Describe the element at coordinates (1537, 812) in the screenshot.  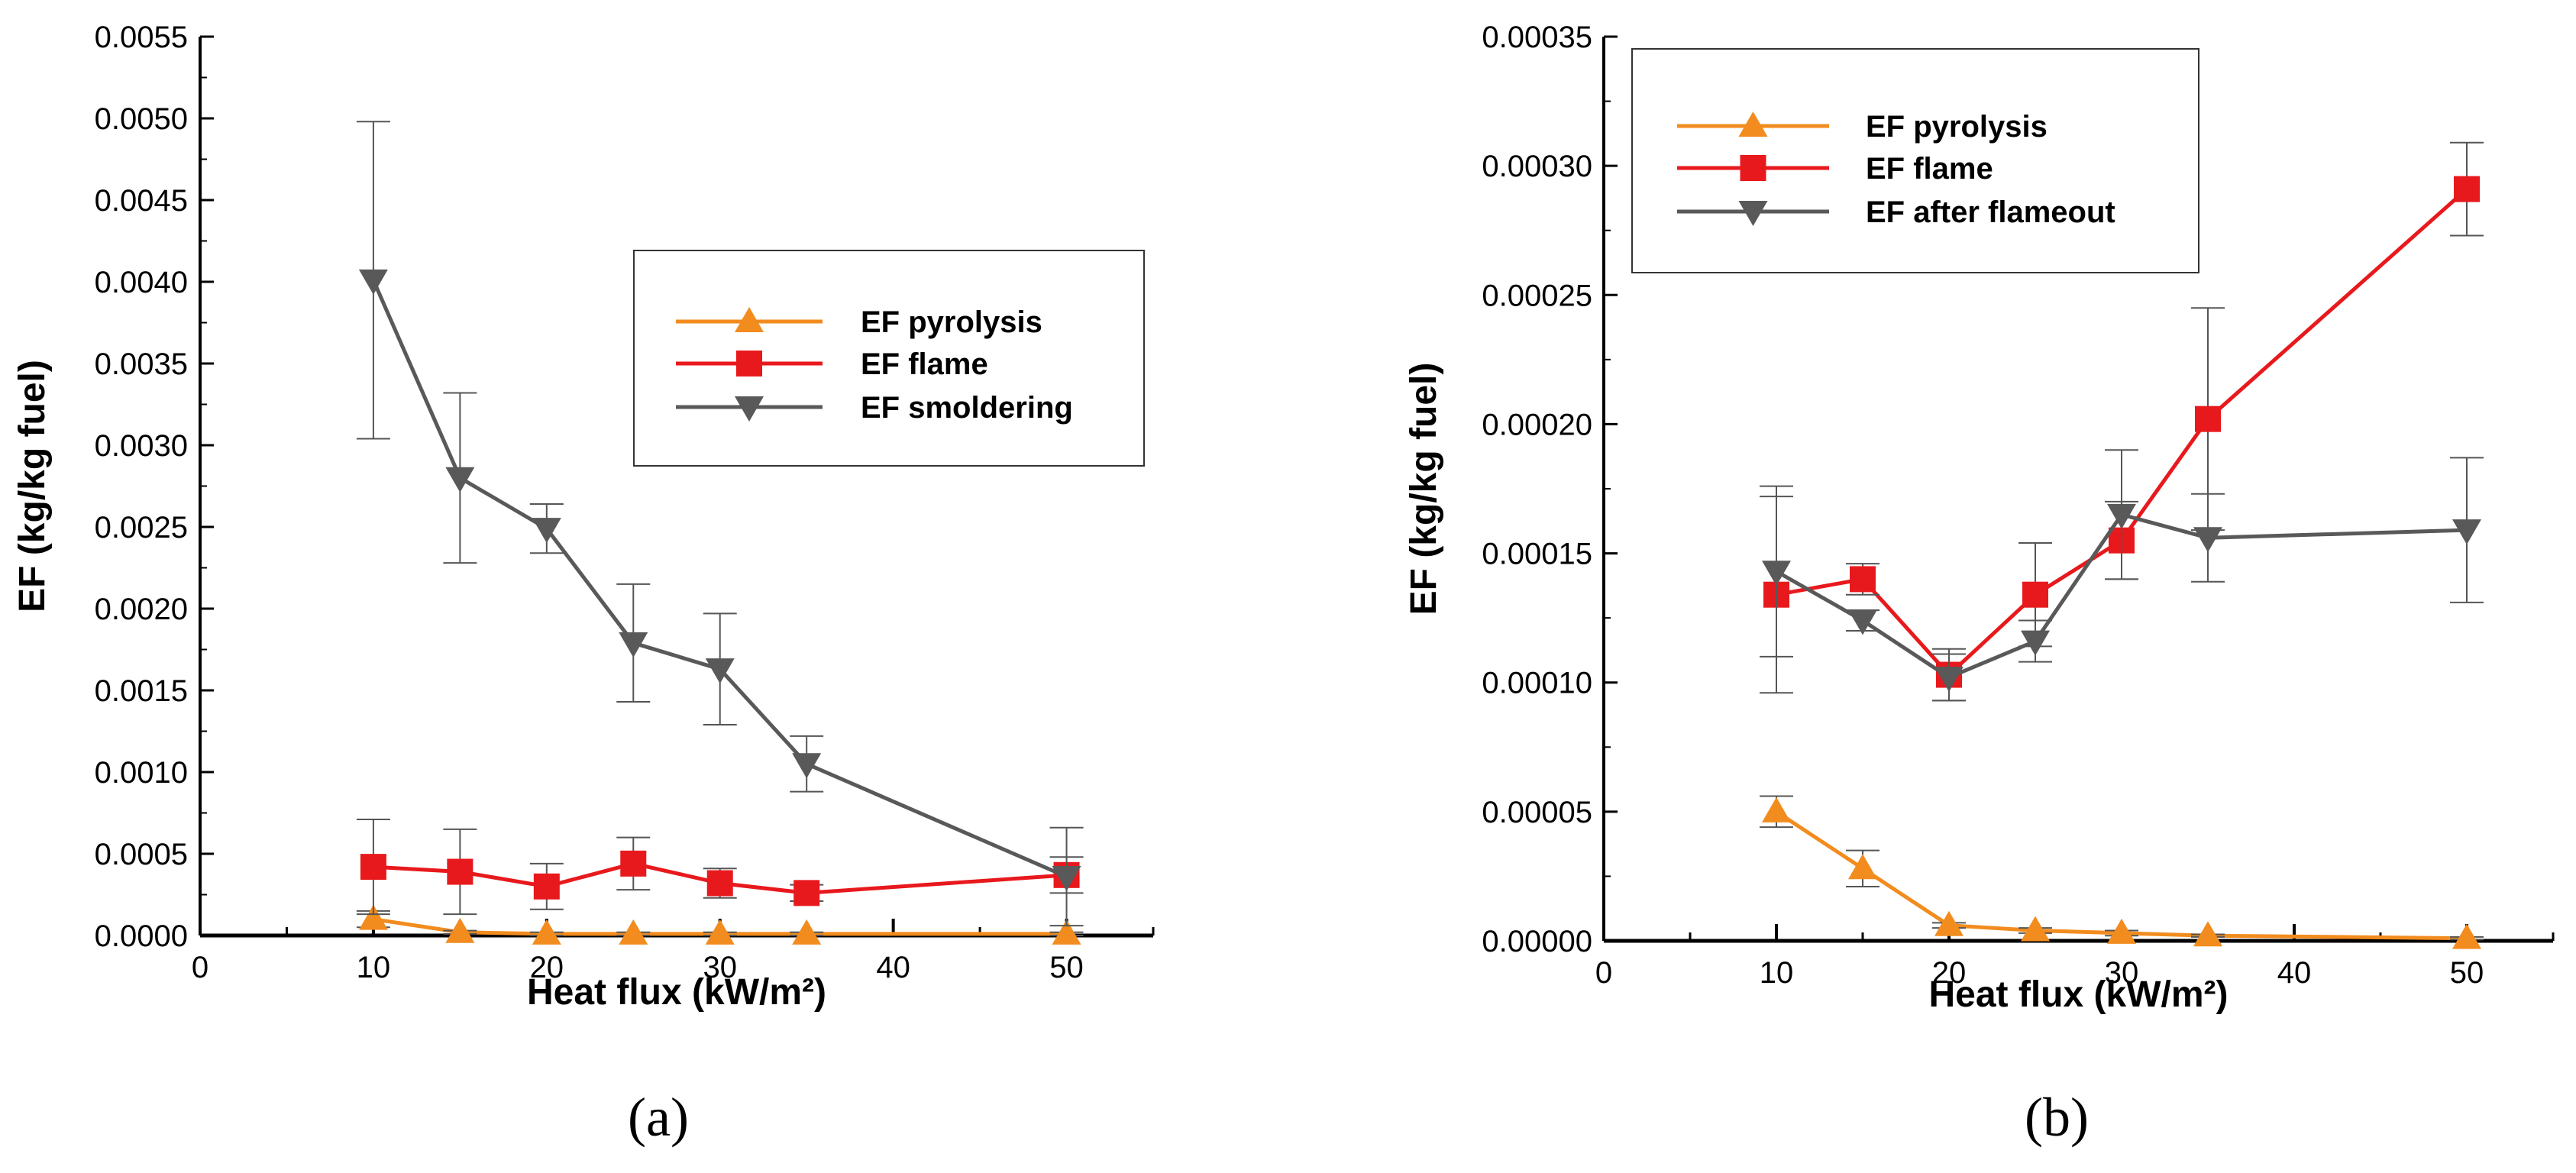
I see `y-tick-label: 0.00005` at that location.